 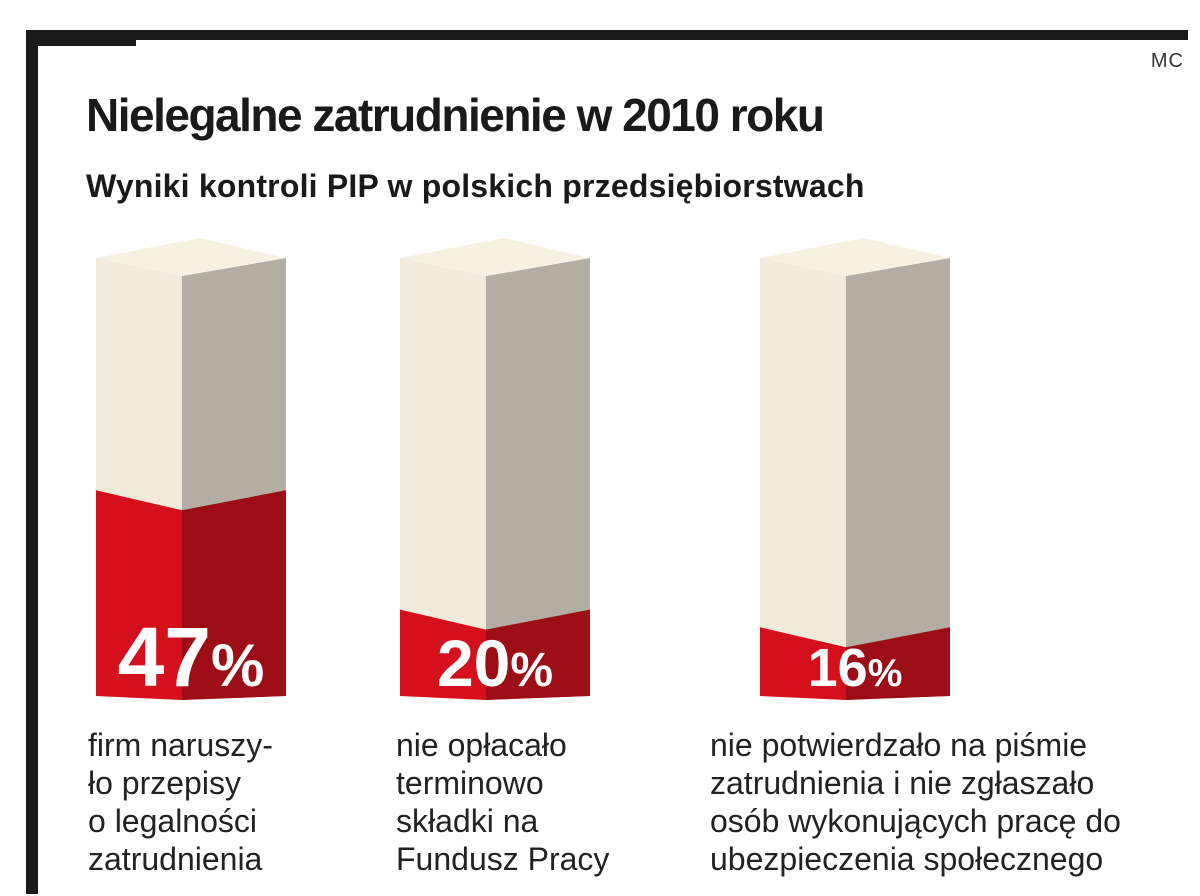 What do you see at coordinates (32, 82) in the screenshot?
I see `frame-left-rule` at bounding box center [32, 82].